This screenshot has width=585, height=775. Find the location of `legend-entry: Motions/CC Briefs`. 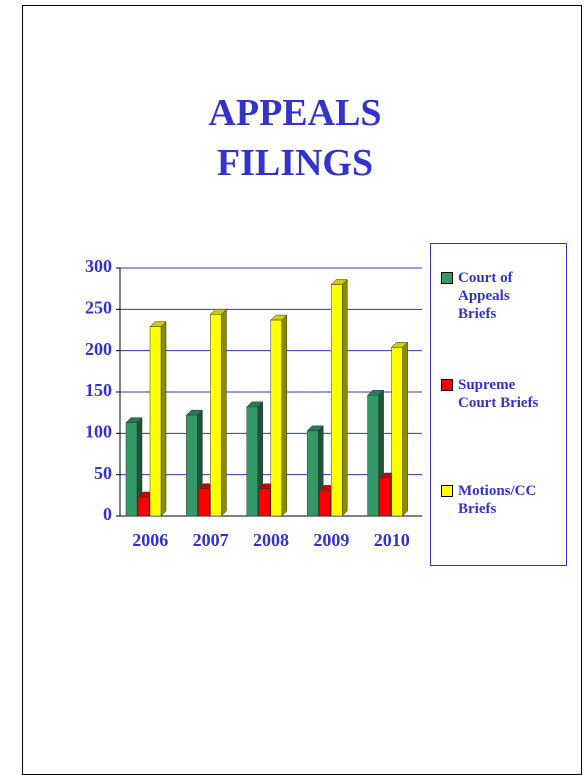

legend-entry: Motions/CC Briefs is located at coordinates (494, 500).